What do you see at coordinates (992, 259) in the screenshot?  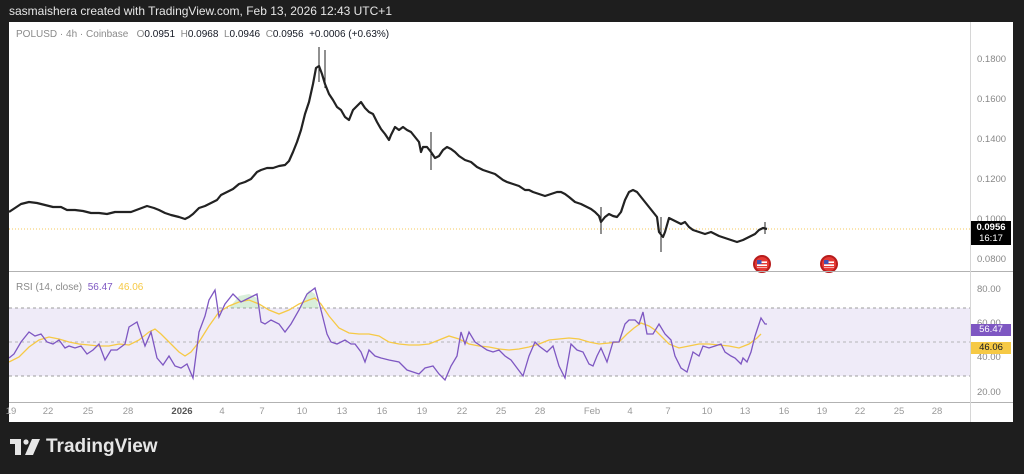 I see `price-tick: 0.0800` at bounding box center [992, 259].